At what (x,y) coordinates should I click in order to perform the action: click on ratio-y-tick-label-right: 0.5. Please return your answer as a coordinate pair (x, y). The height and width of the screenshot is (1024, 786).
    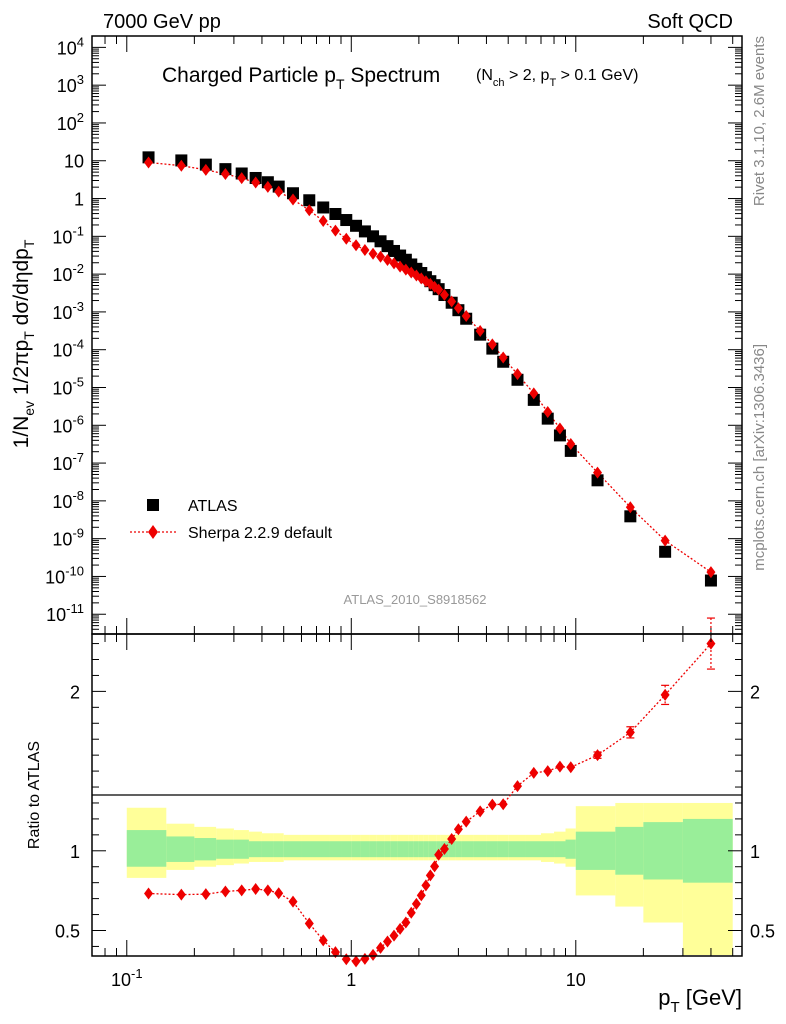
    Looking at the image, I should click on (762, 931).